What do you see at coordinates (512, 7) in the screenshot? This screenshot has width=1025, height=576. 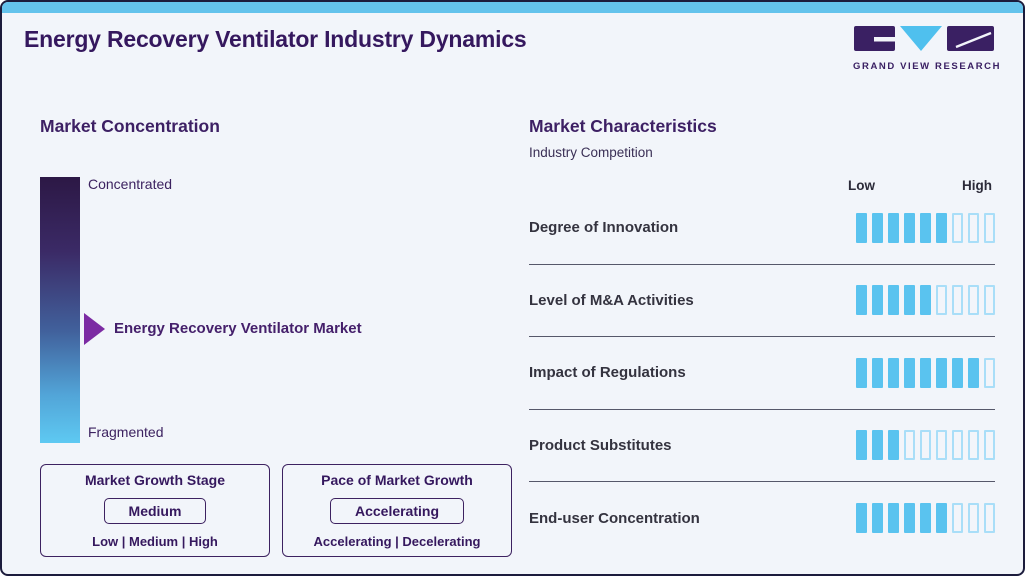 I see `top-accent-bar` at bounding box center [512, 7].